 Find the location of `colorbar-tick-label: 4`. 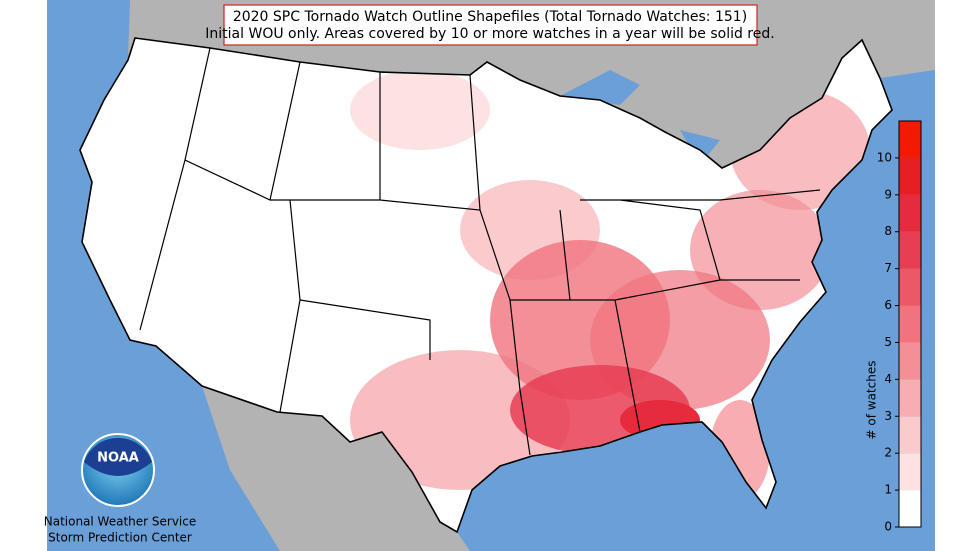

colorbar-tick-label: 4 is located at coordinates (888, 379).